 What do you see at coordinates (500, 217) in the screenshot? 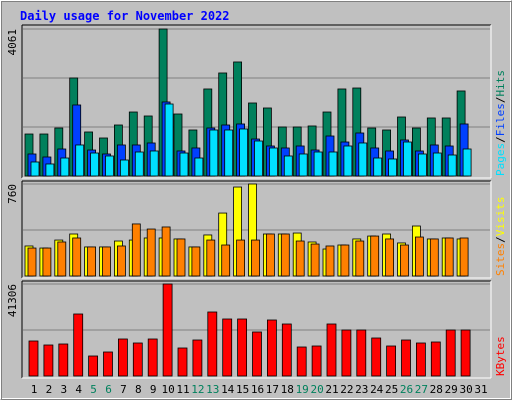
I see `legend-entry: Visits` at bounding box center [500, 217].